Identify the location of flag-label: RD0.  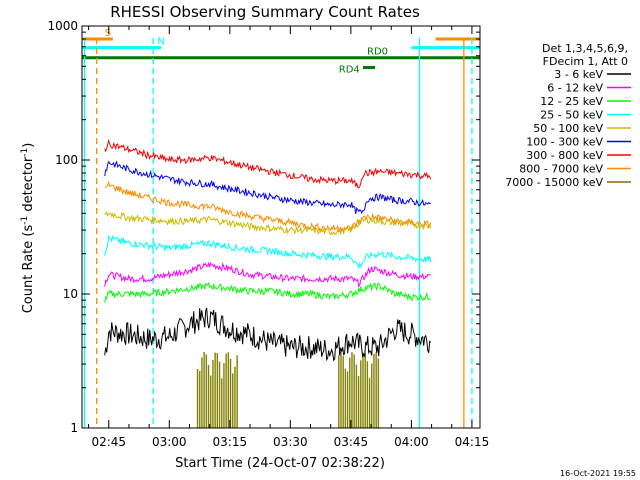
(377, 52).